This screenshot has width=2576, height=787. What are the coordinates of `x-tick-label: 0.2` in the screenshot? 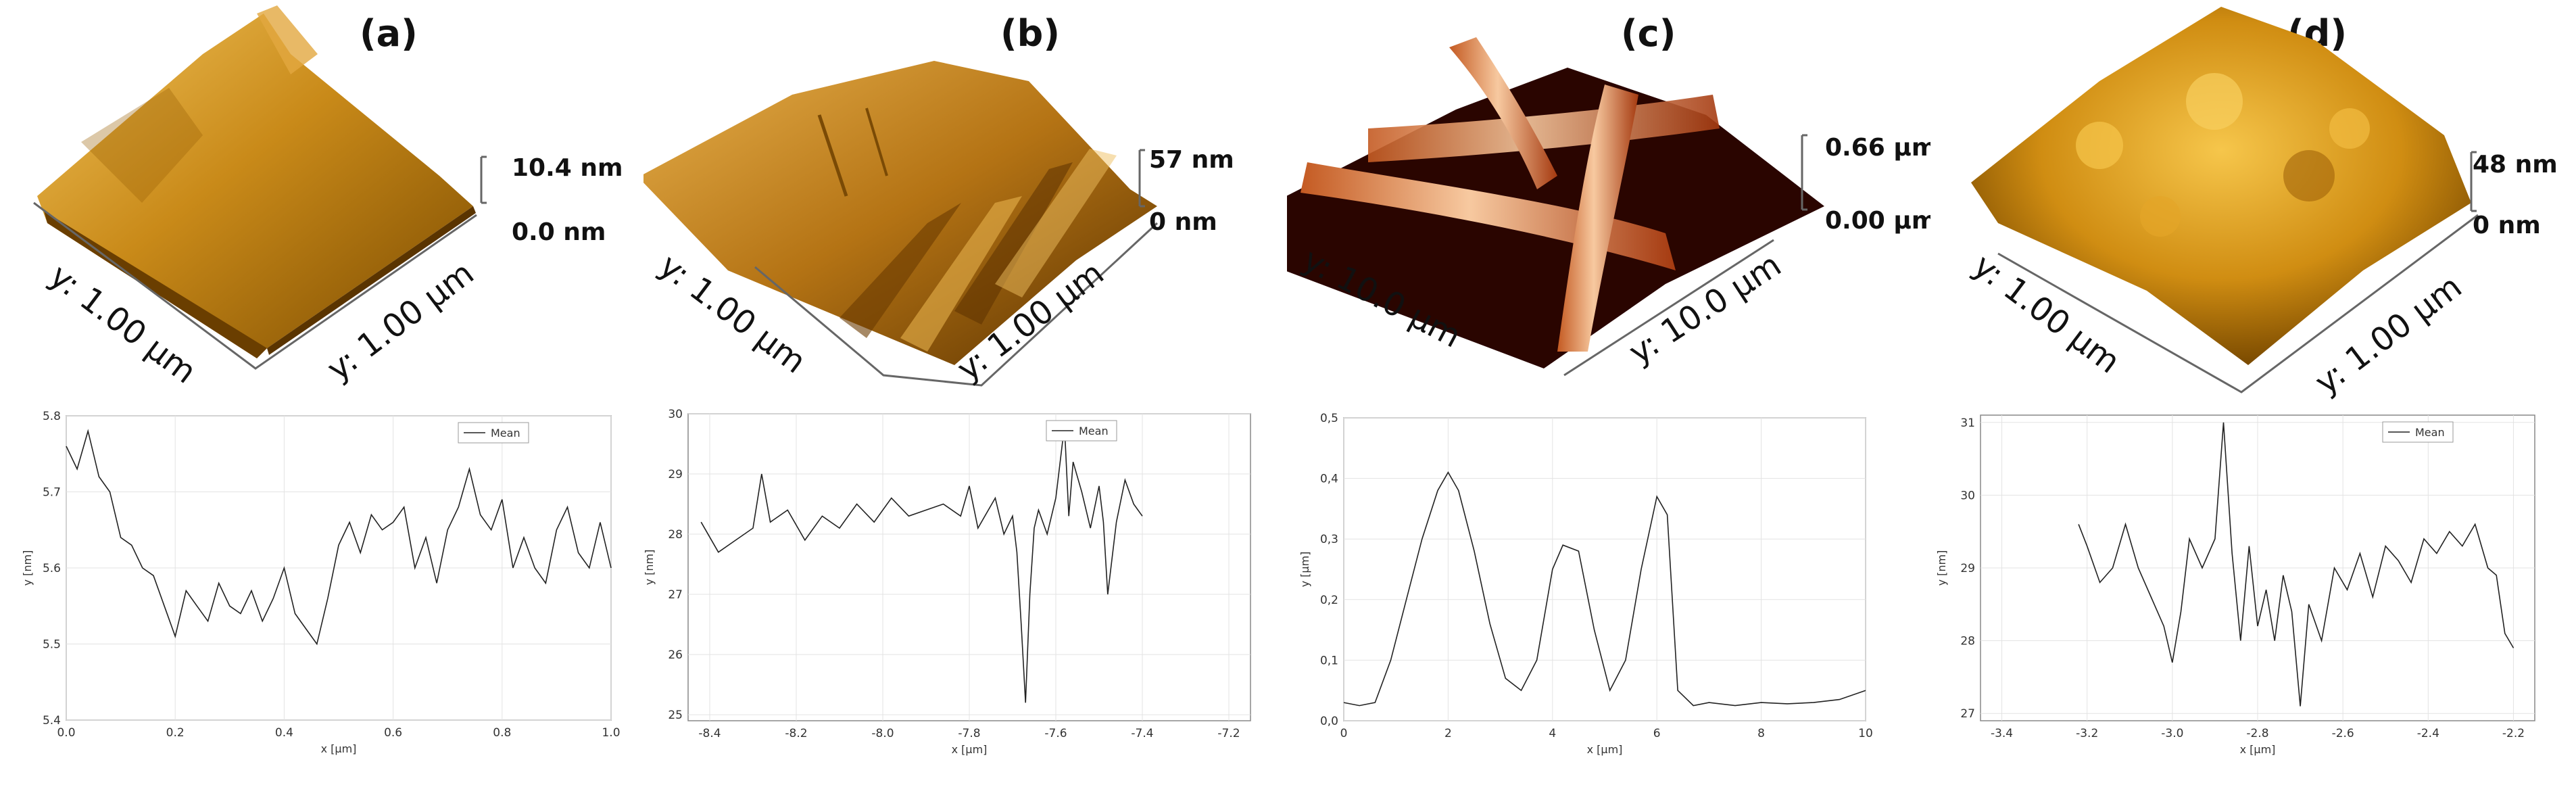 It's located at (175, 733).